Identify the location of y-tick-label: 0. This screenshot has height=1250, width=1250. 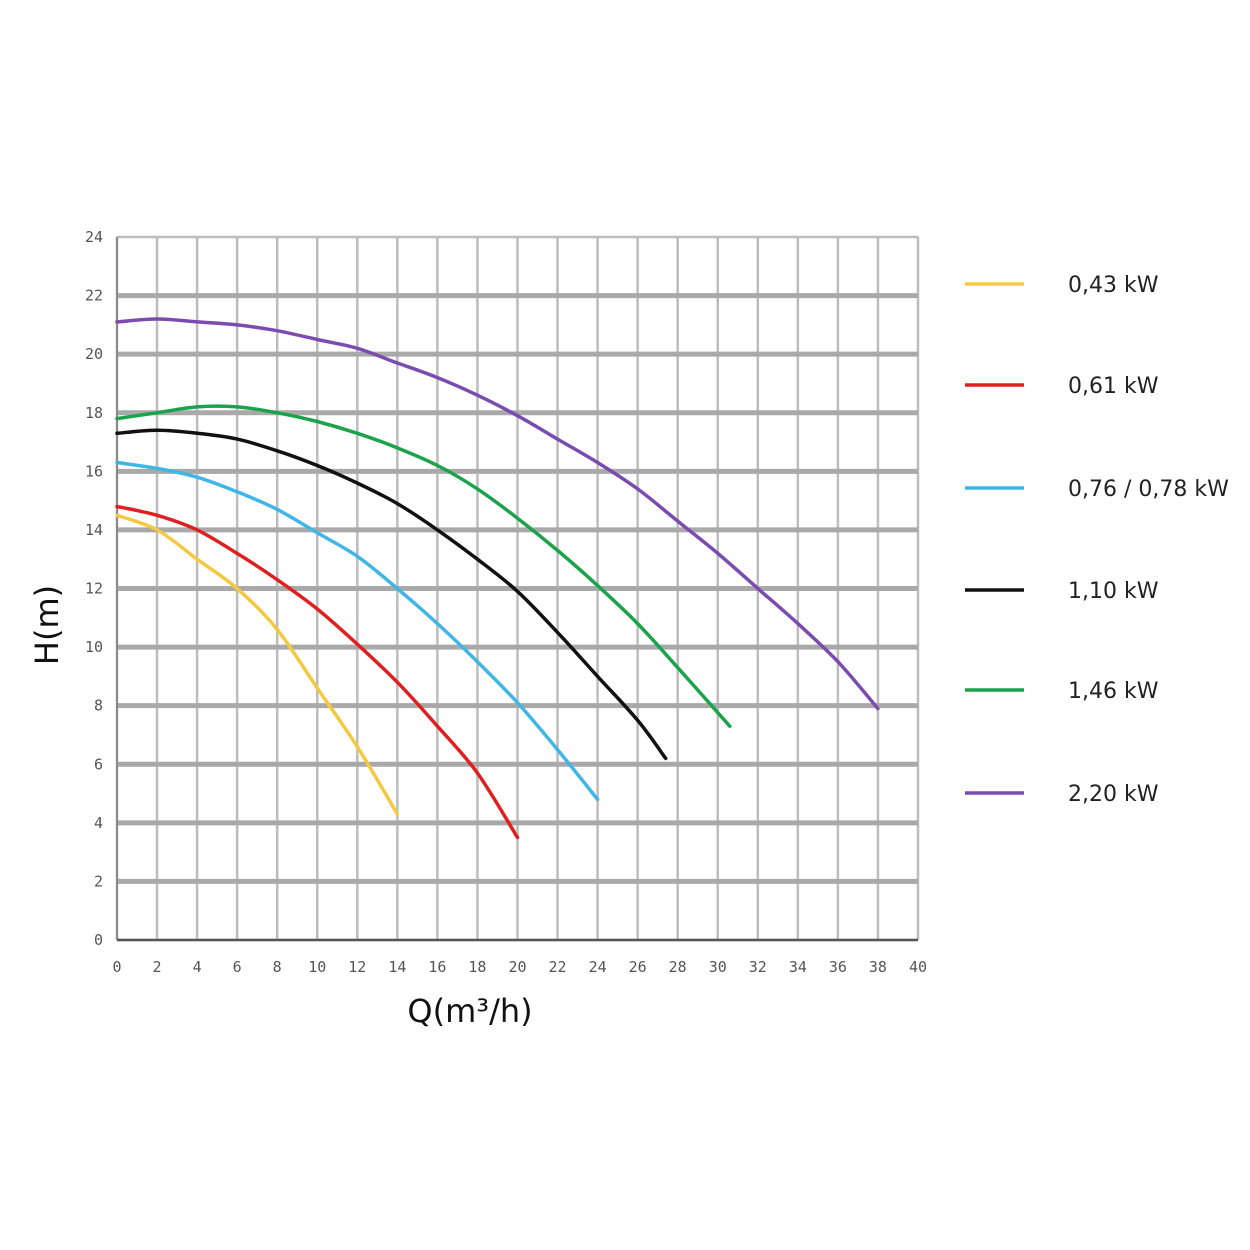
(98, 940).